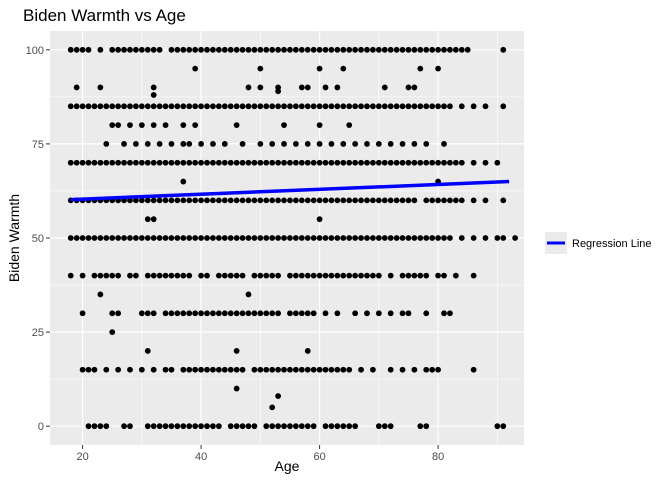 The width and height of the screenshot is (672, 480). Describe the element at coordinates (35, 51) in the screenshot. I see `y-tick-label: 100` at that location.